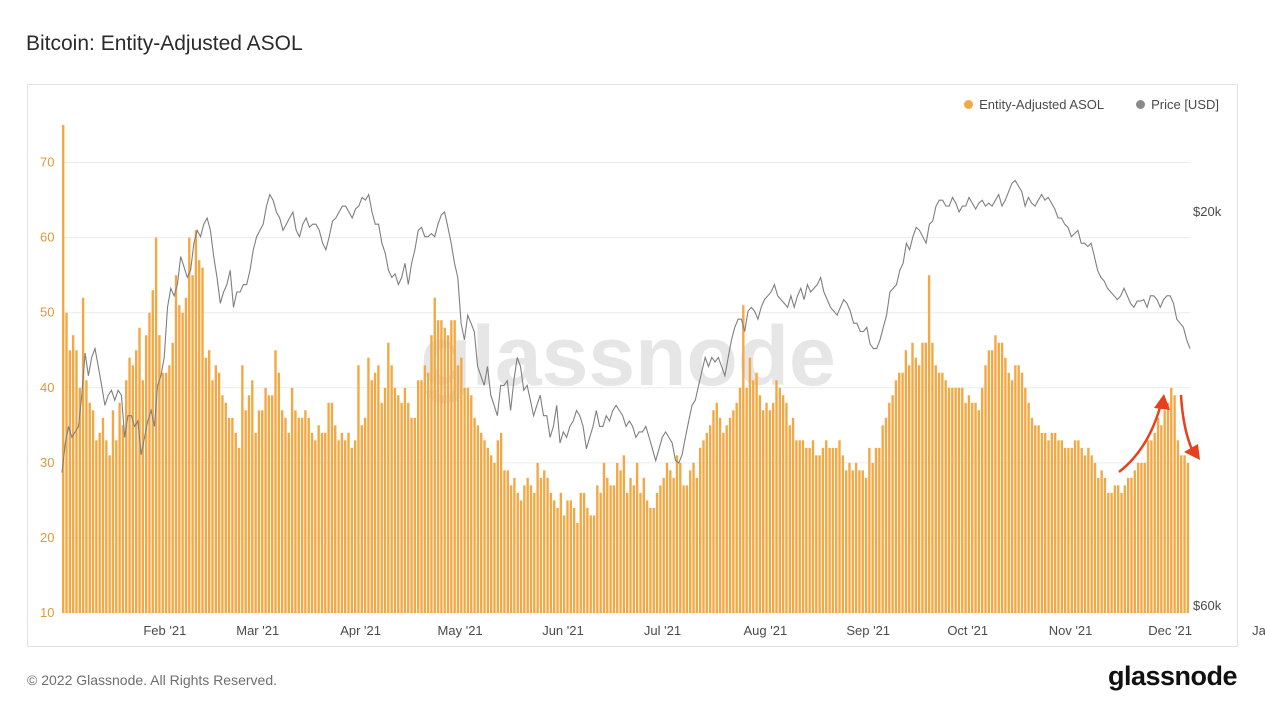  What do you see at coordinates (1141, 436) in the screenshot?
I see `arrow-up-shaft` at bounding box center [1141, 436].